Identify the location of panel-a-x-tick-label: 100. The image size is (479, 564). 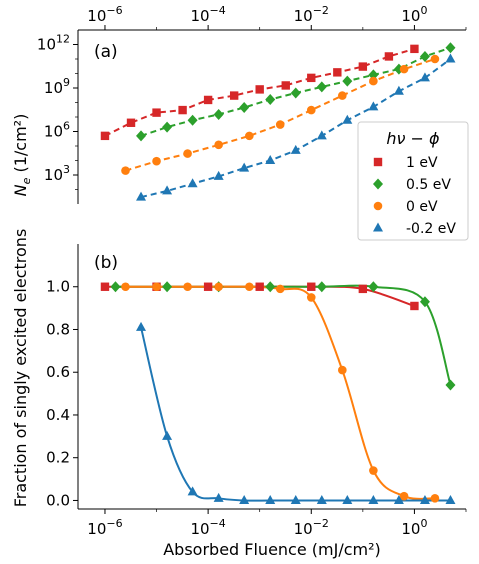
(414, 14).